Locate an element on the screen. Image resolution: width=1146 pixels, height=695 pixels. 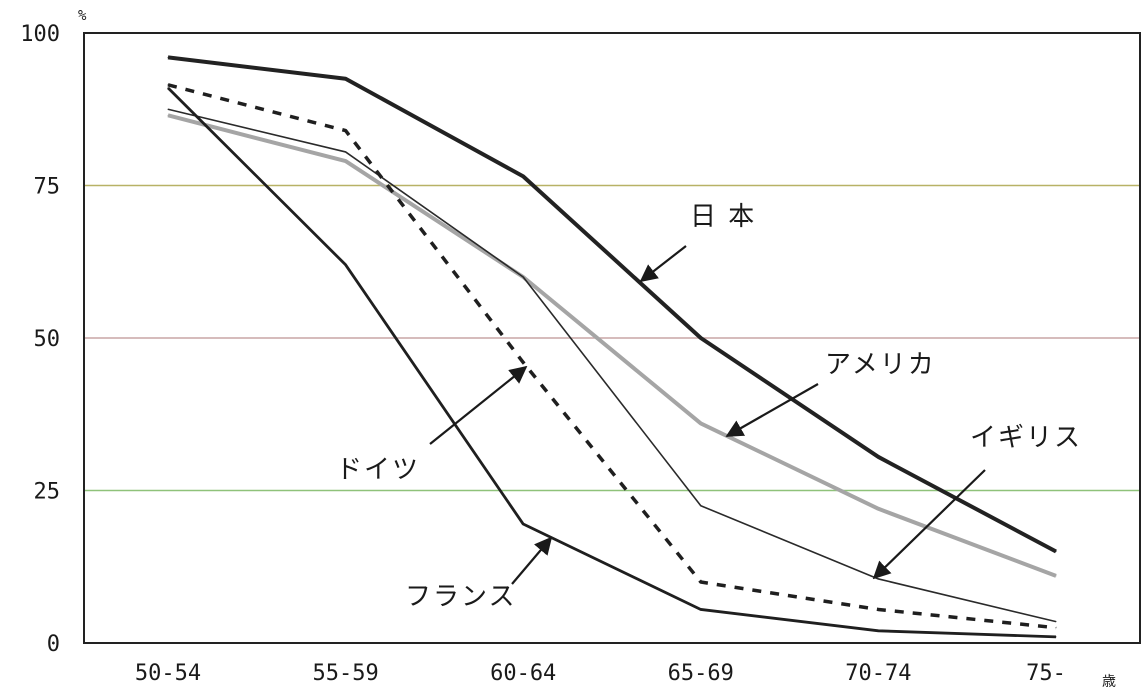
series-annotation-label: 日 本 is located at coordinates (723, 217).